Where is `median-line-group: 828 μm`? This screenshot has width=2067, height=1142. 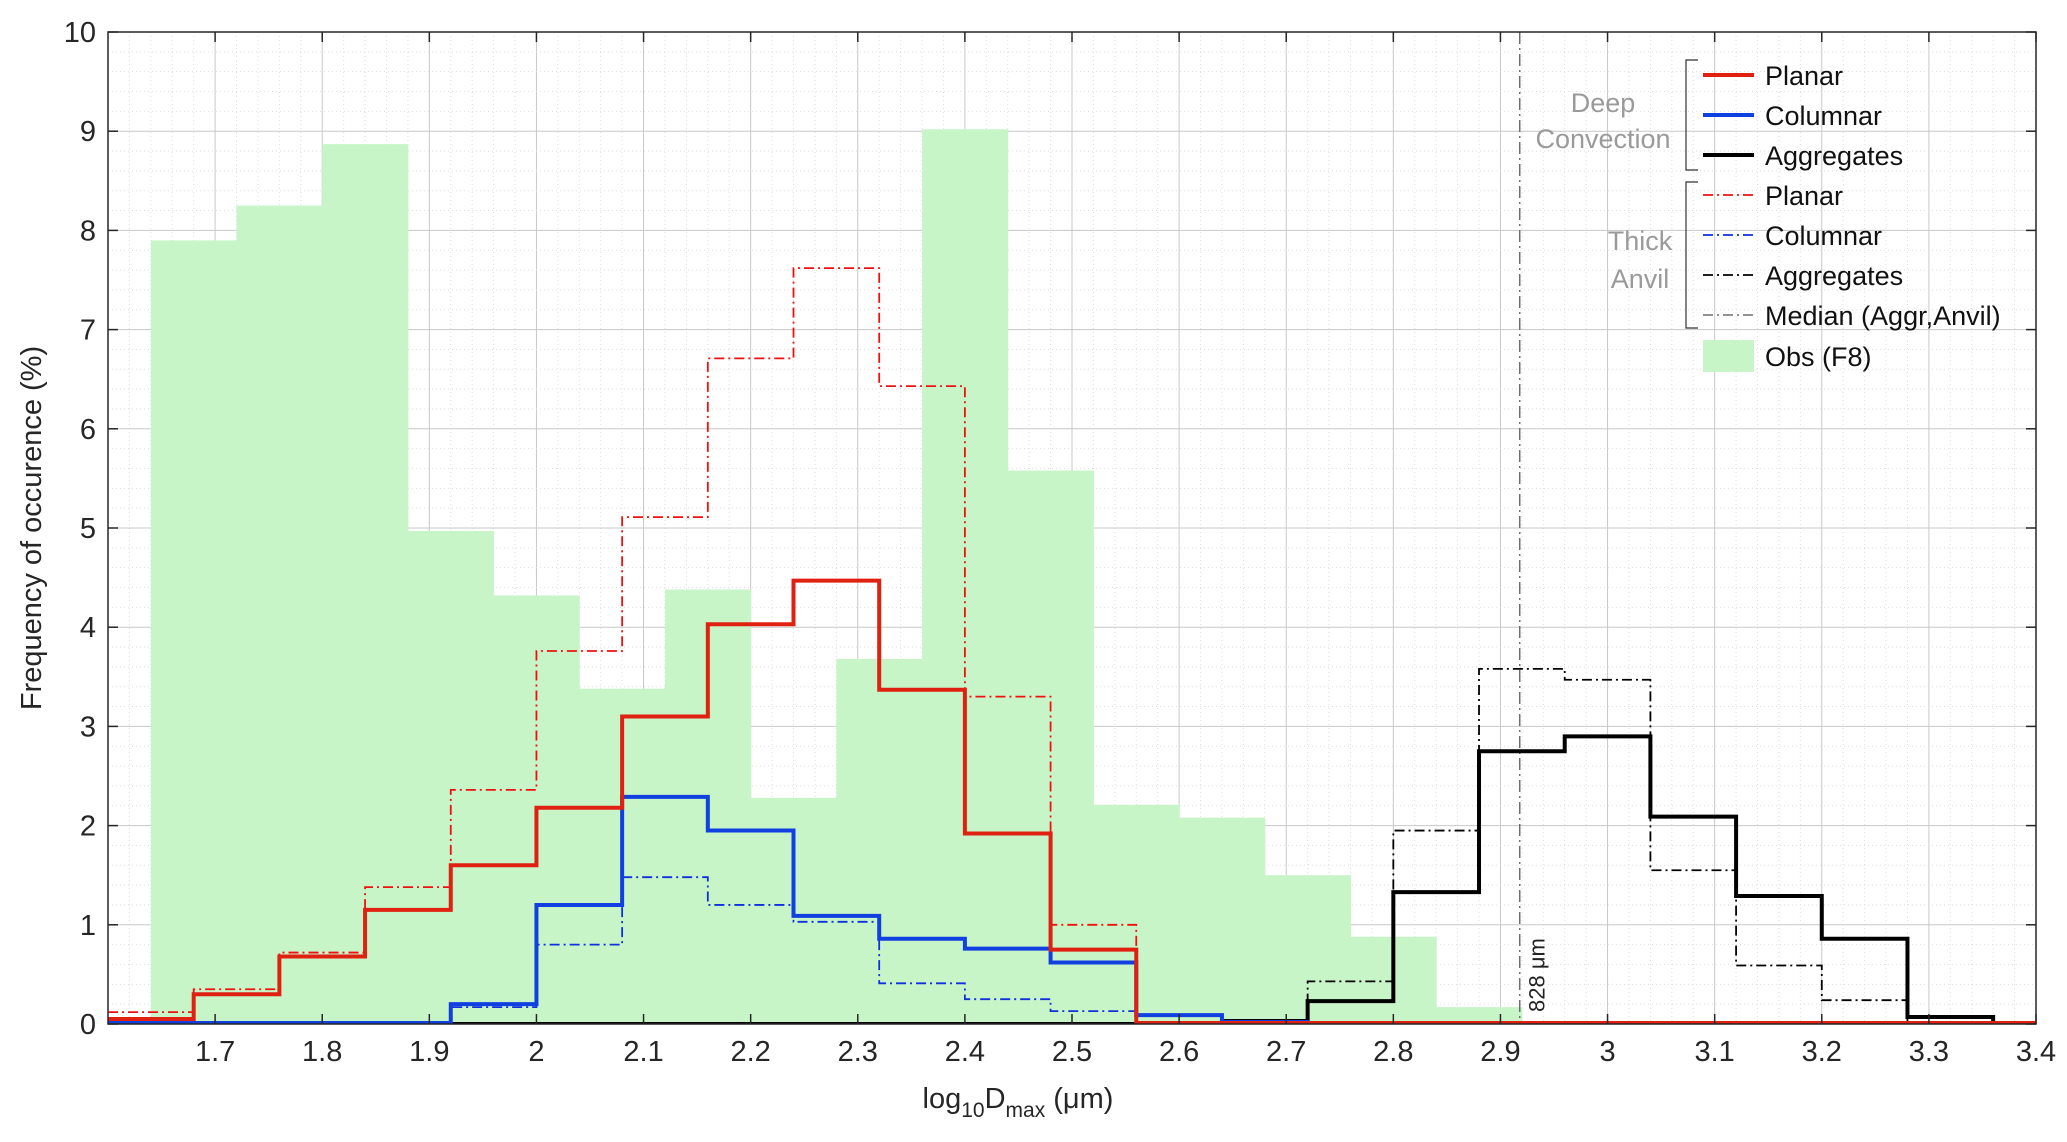
median-line-group: 828 μm is located at coordinates (1534, 528).